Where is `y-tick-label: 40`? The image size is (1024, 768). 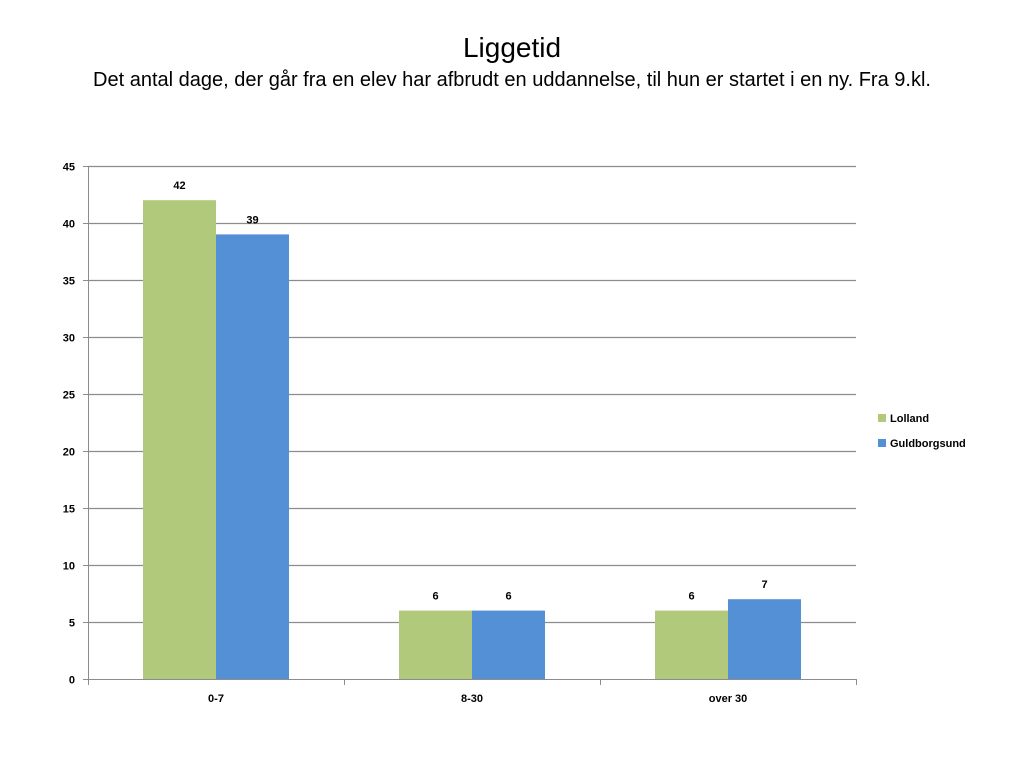
y-tick-label: 40 is located at coordinates (69, 225).